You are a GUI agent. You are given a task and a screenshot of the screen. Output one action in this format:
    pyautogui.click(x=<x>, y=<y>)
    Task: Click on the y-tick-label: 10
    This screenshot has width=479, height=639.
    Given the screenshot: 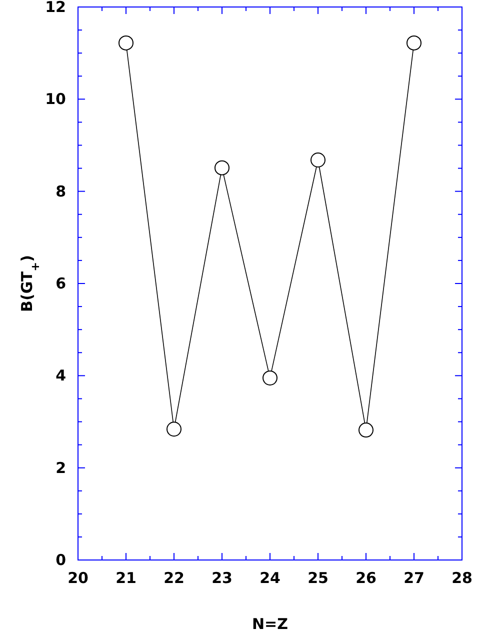 What is the action you would take?
    pyautogui.click(x=55, y=99)
    